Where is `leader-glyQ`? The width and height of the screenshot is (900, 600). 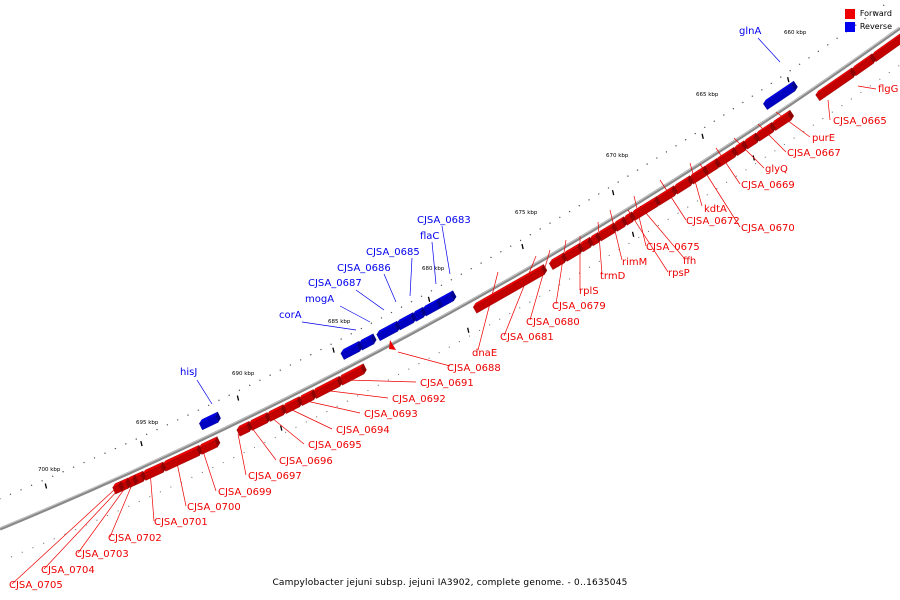 leader-glyQ is located at coordinates (749, 153).